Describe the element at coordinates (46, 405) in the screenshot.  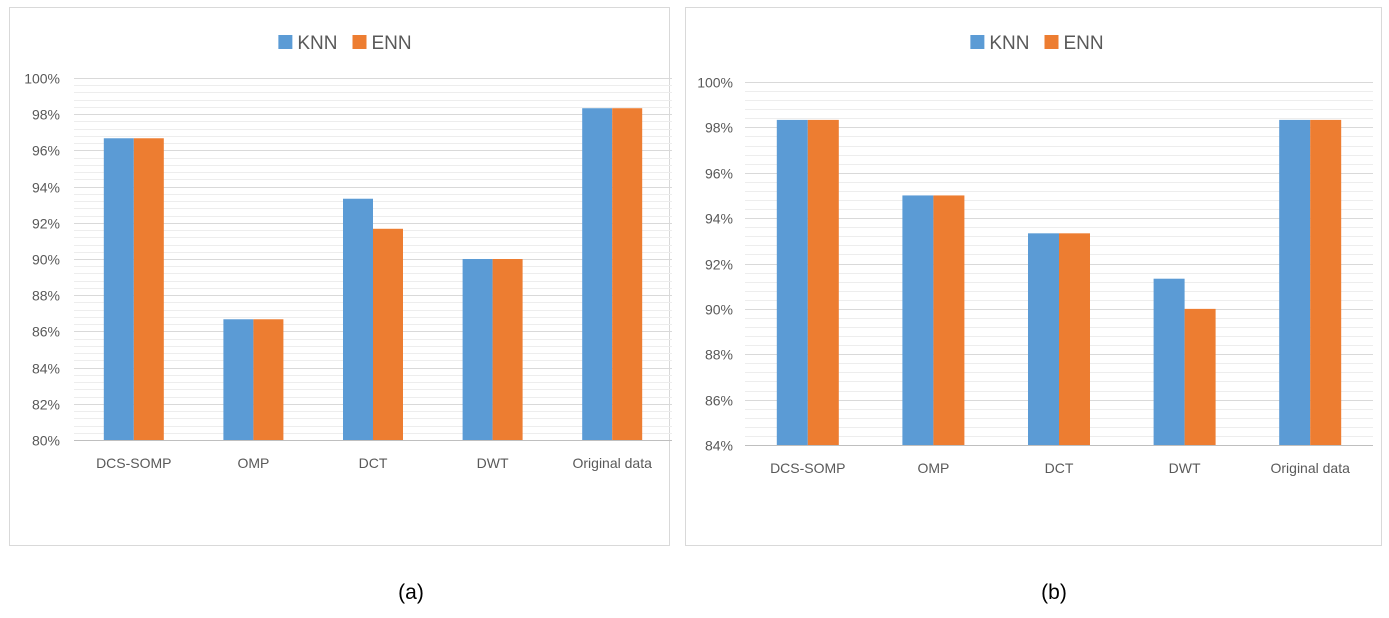
I see `y-tick-label: 82%` at that location.